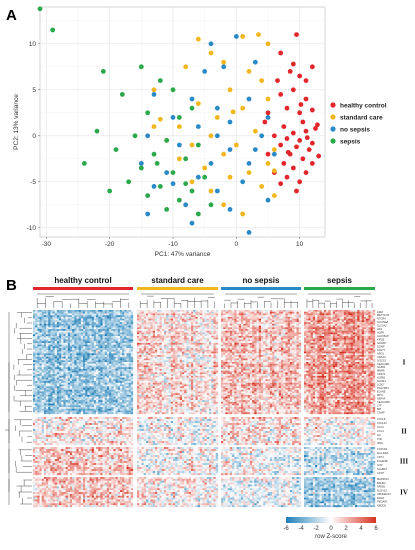  I want to click on y-tick-label: 10, so click(33, 44).